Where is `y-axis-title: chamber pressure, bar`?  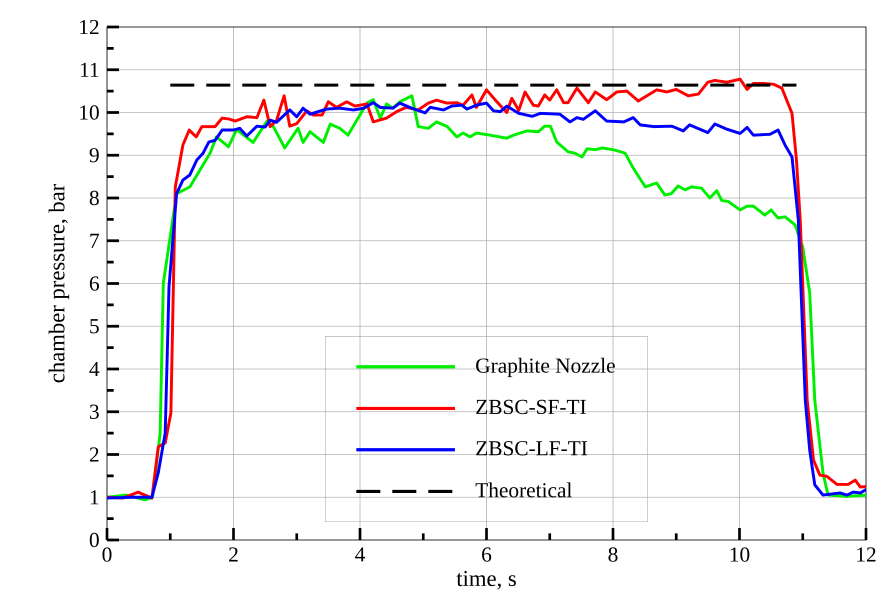
y-axis-title: chamber pressure, bar is located at coordinates (59, 283).